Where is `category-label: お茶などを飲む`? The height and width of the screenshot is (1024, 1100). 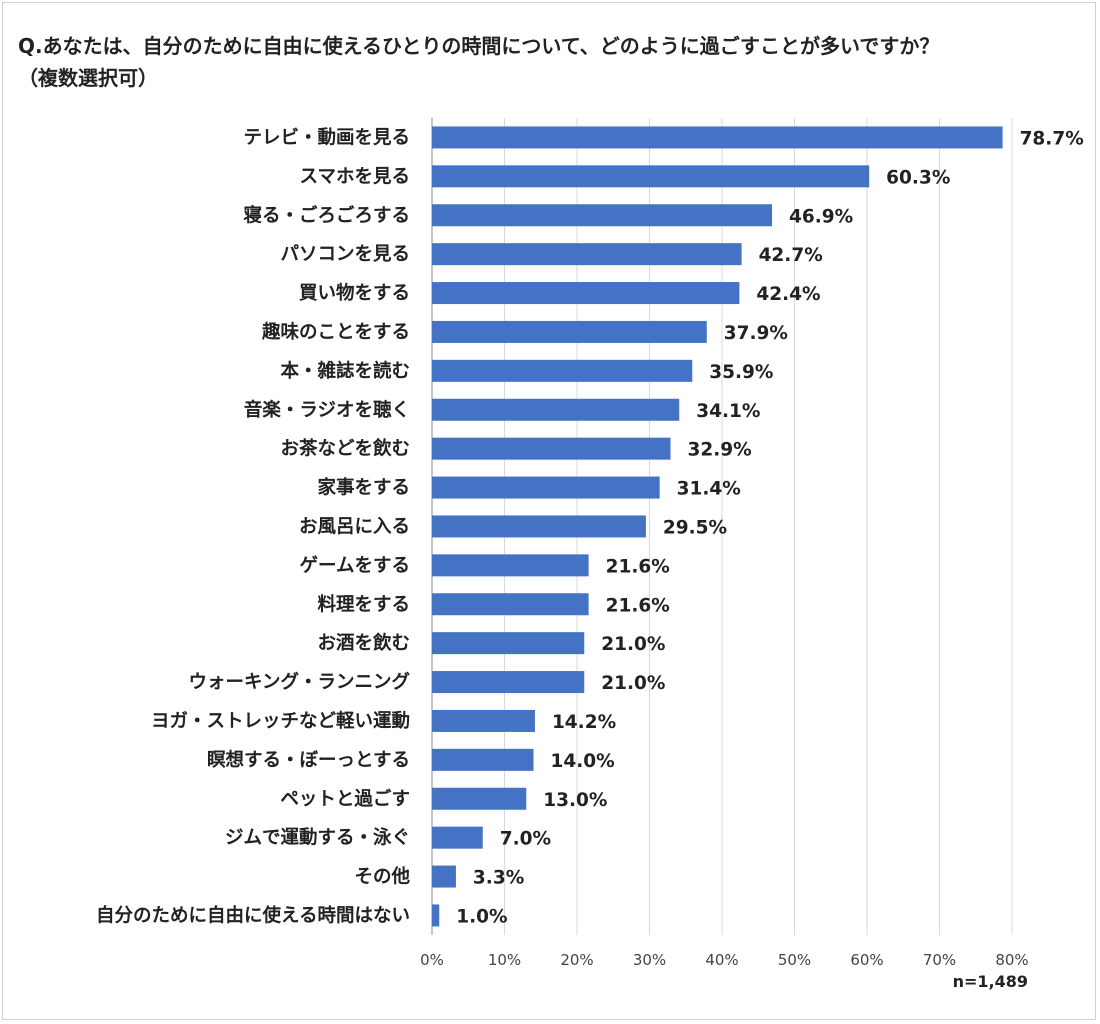
category-label: お茶などを飲む is located at coordinates (345, 449).